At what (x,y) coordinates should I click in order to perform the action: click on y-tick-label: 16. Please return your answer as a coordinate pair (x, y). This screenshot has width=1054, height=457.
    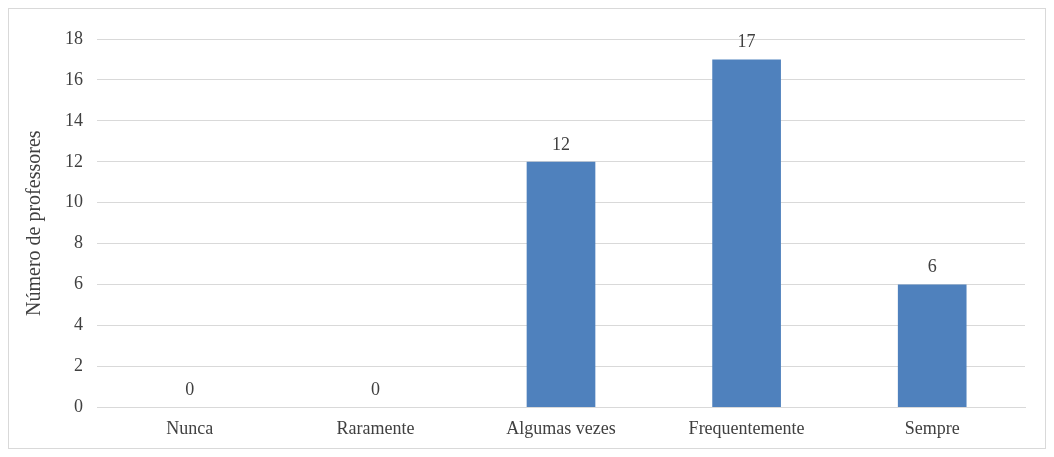
    Looking at the image, I should click on (74, 78).